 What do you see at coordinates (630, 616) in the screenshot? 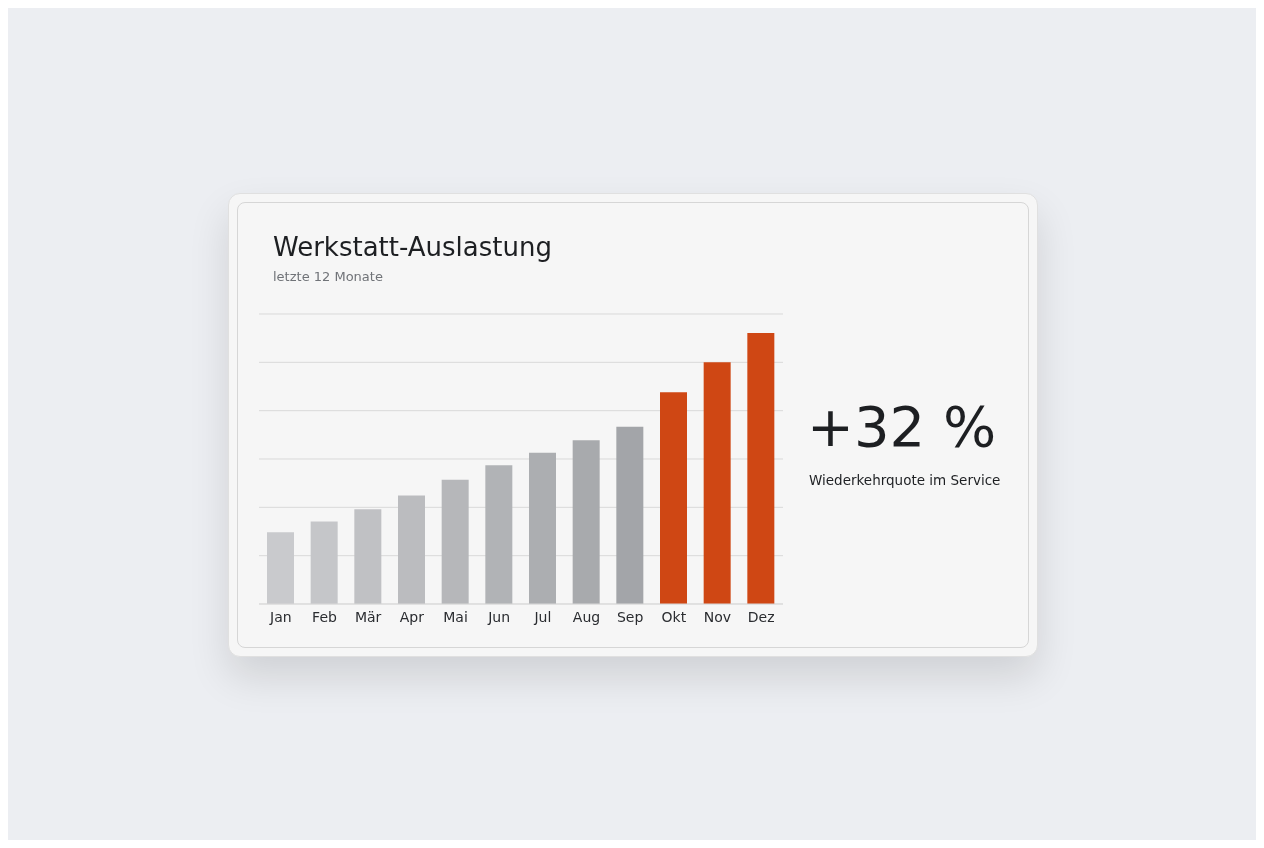
I see `x-tick-label: Sep` at bounding box center [630, 616].